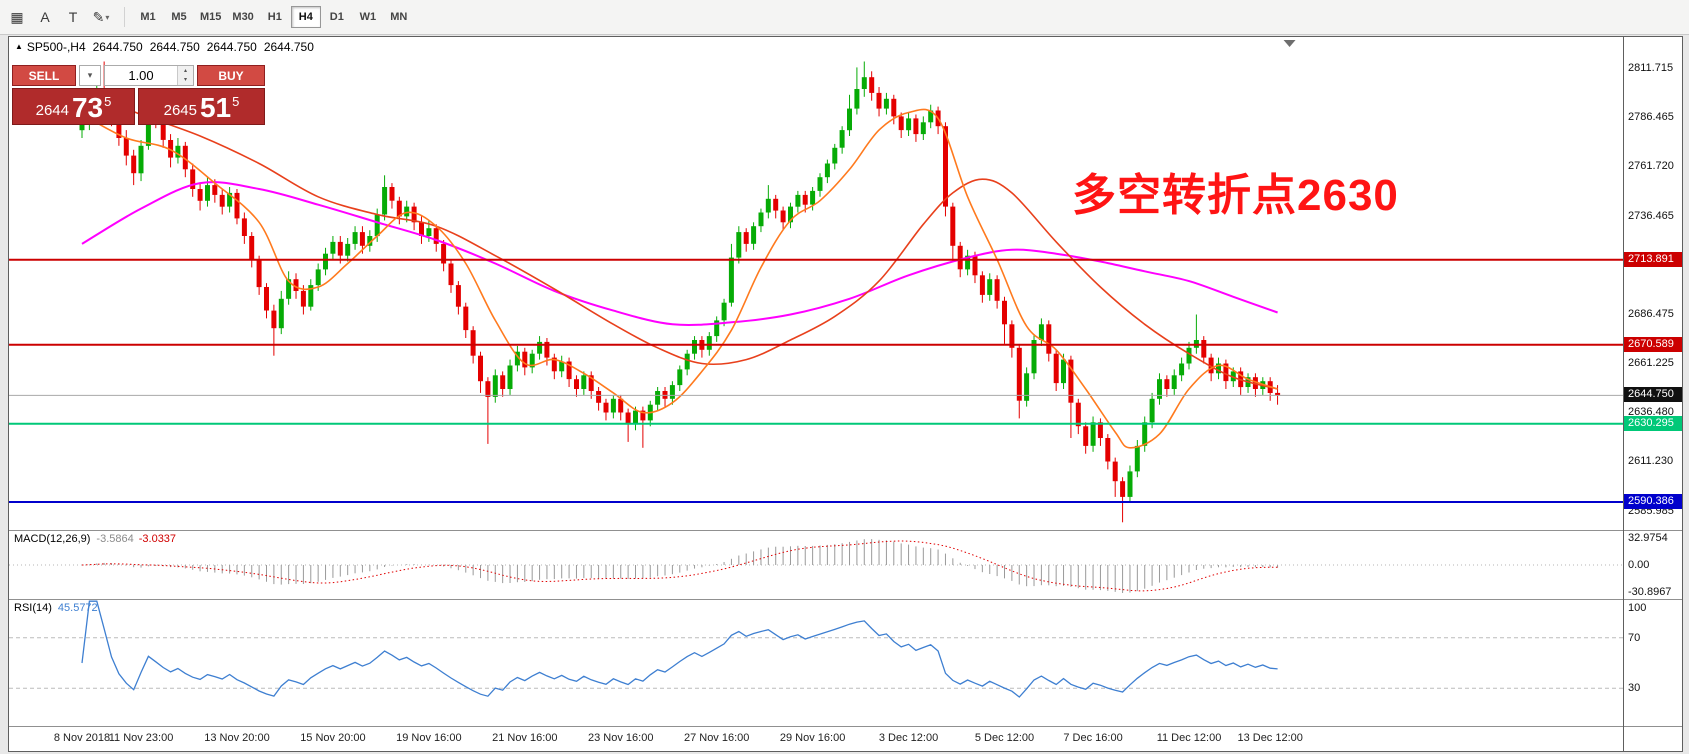 This screenshot has height=754, width=1689. Describe the element at coordinates (185, 80) in the screenshot. I see `volume-down-button: ▾` at that location.